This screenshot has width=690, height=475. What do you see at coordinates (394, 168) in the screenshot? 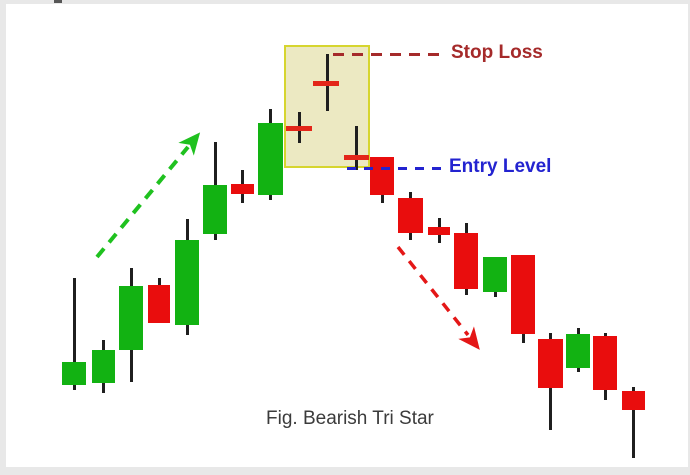
I see `entry-level-line` at bounding box center [394, 168].